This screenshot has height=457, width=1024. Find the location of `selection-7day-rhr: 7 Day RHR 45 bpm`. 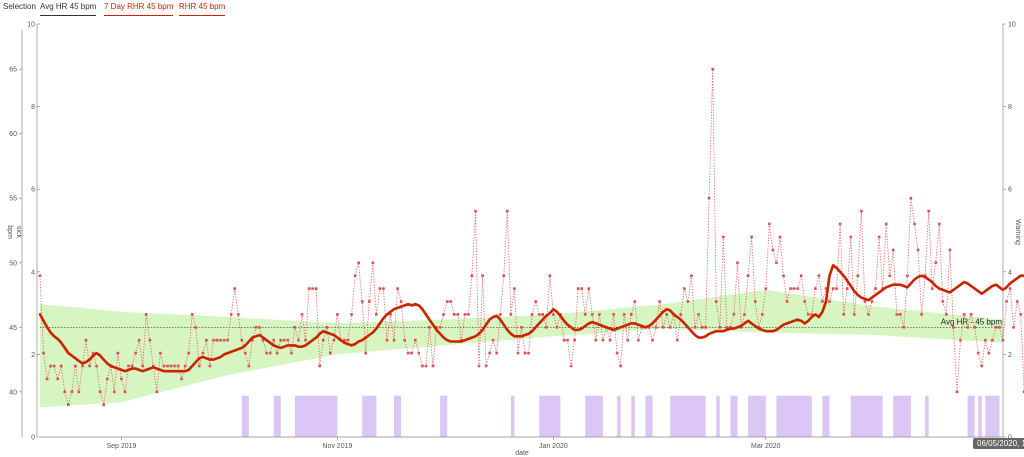

selection-7day-rhr: 7 Day RHR 45 bpm is located at coordinates (139, 8).